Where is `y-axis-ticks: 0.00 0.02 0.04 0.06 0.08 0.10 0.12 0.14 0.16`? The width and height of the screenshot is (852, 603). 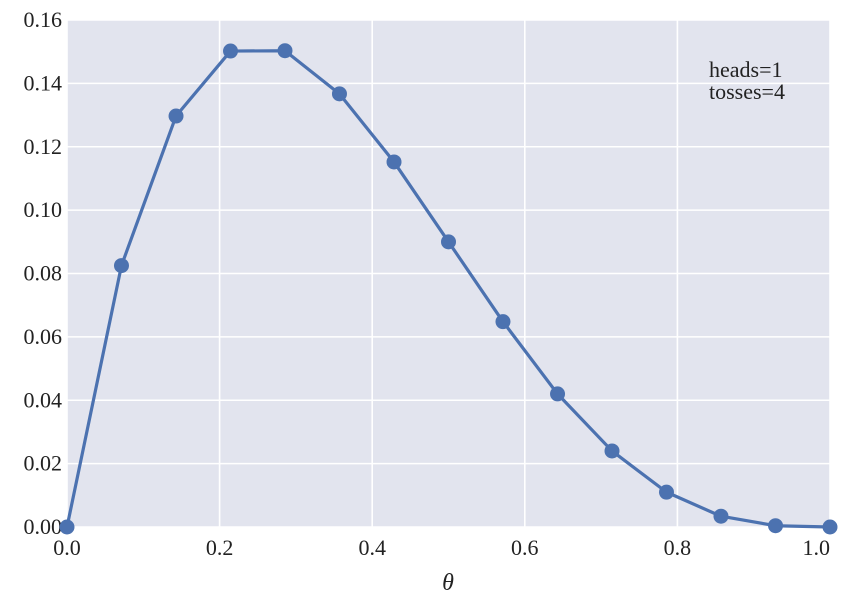 y-axis-ticks: 0.00 0.02 0.04 0.06 0.08 0.10 0.12 0.14 0.16 is located at coordinates (43, 273).